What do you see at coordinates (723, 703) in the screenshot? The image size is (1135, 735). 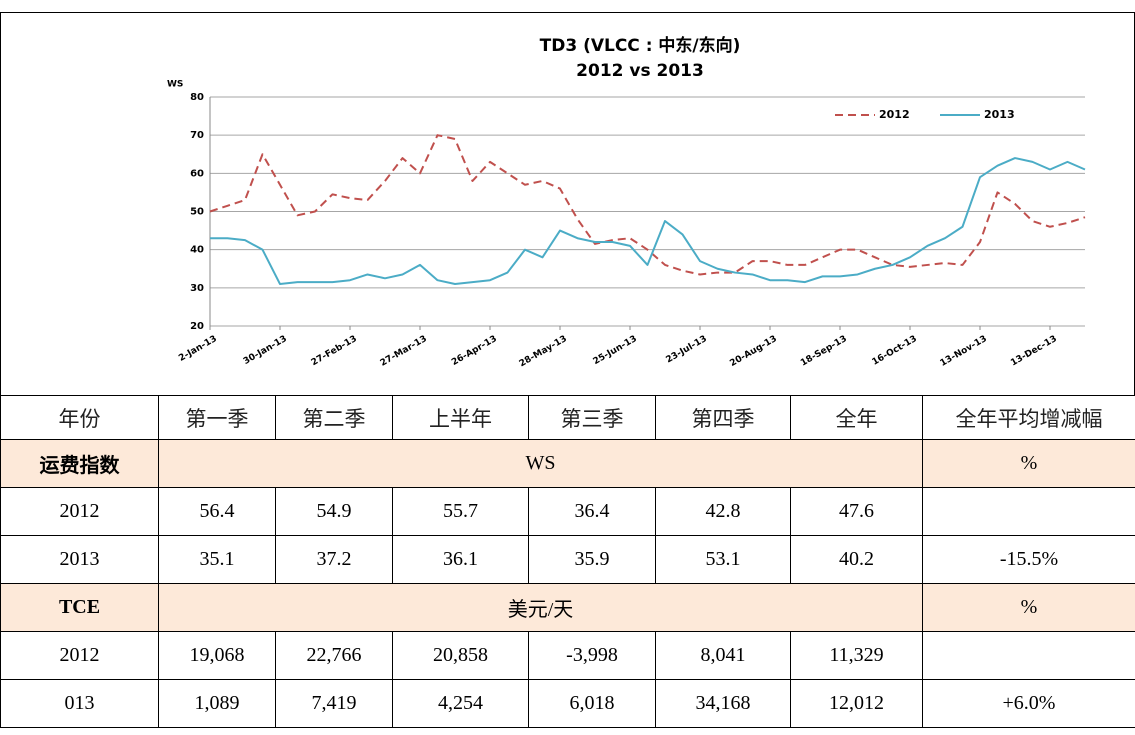 I see `table-cell: 34,168` at bounding box center [723, 703].